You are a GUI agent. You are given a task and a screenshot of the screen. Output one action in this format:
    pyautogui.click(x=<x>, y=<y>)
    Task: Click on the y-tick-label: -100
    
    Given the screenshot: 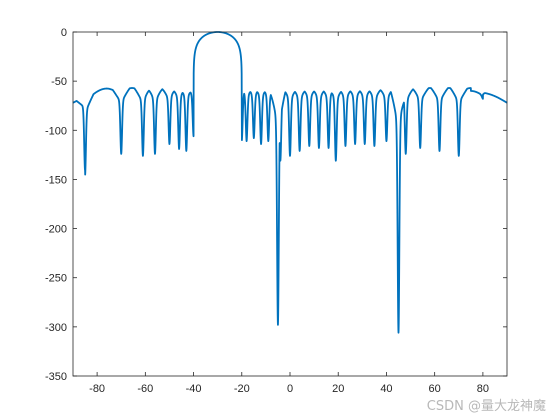 What is the action you would take?
    pyautogui.click(x=56, y=131)
    